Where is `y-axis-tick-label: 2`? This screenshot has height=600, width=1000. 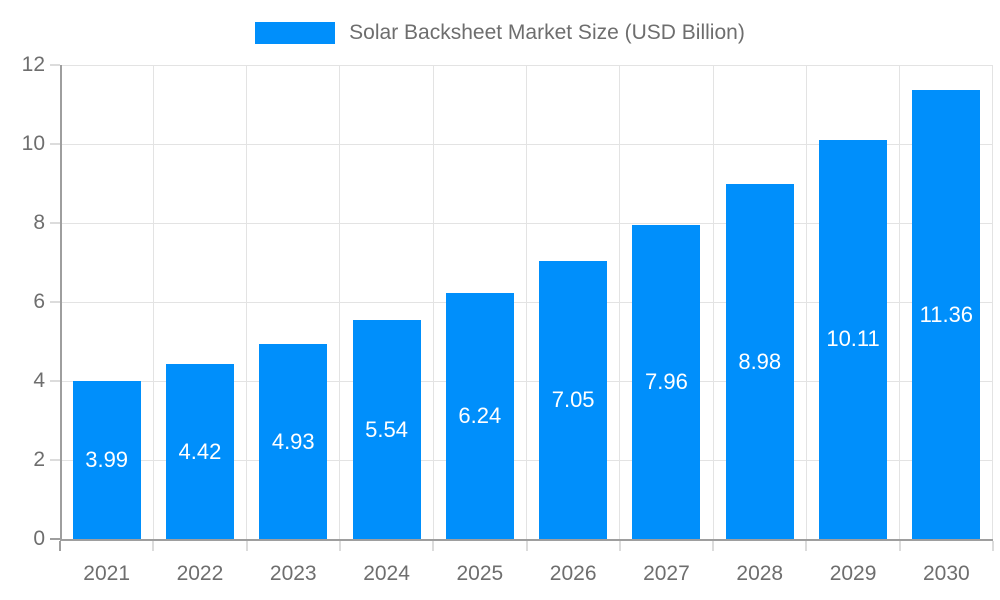 y-axis-tick-label: 2 is located at coordinates (39, 459).